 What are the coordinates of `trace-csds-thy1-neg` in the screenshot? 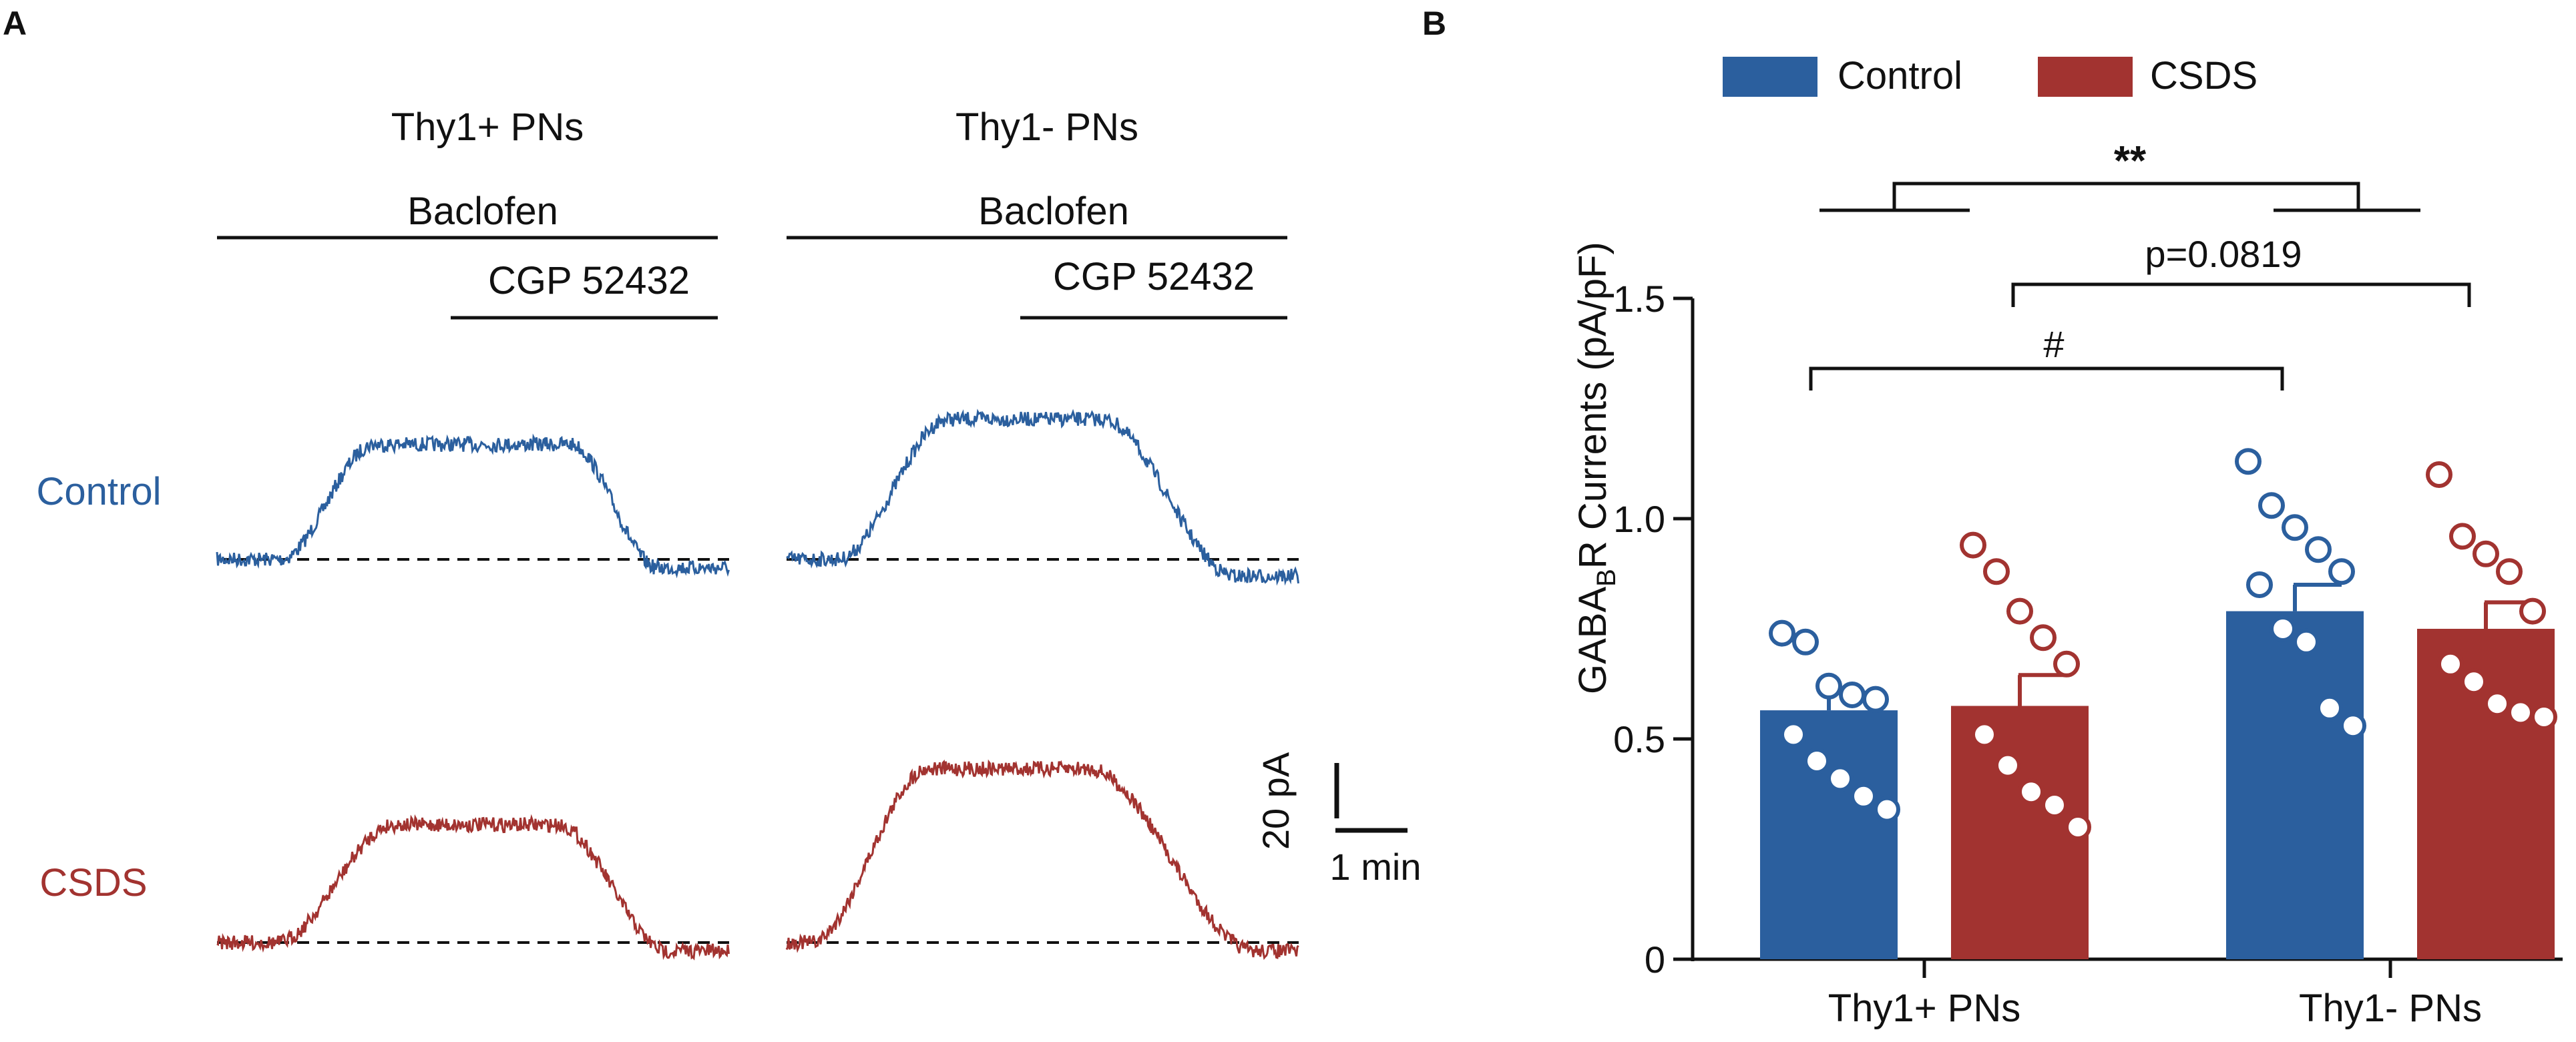 It's located at (1042, 860).